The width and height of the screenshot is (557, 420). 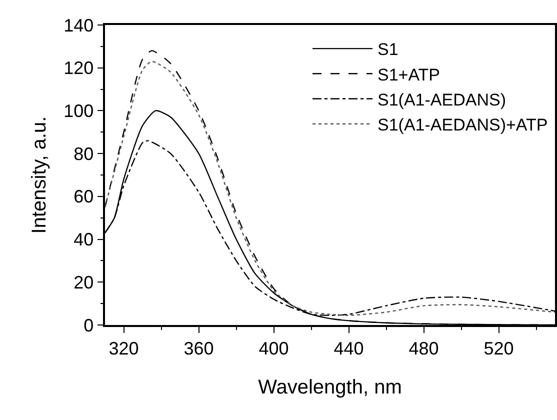 What do you see at coordinates (463, 124) in the screenshot?
I see `legend-label: S1(A1-AEDANS)+ATP` at bounding box center [463, 124].